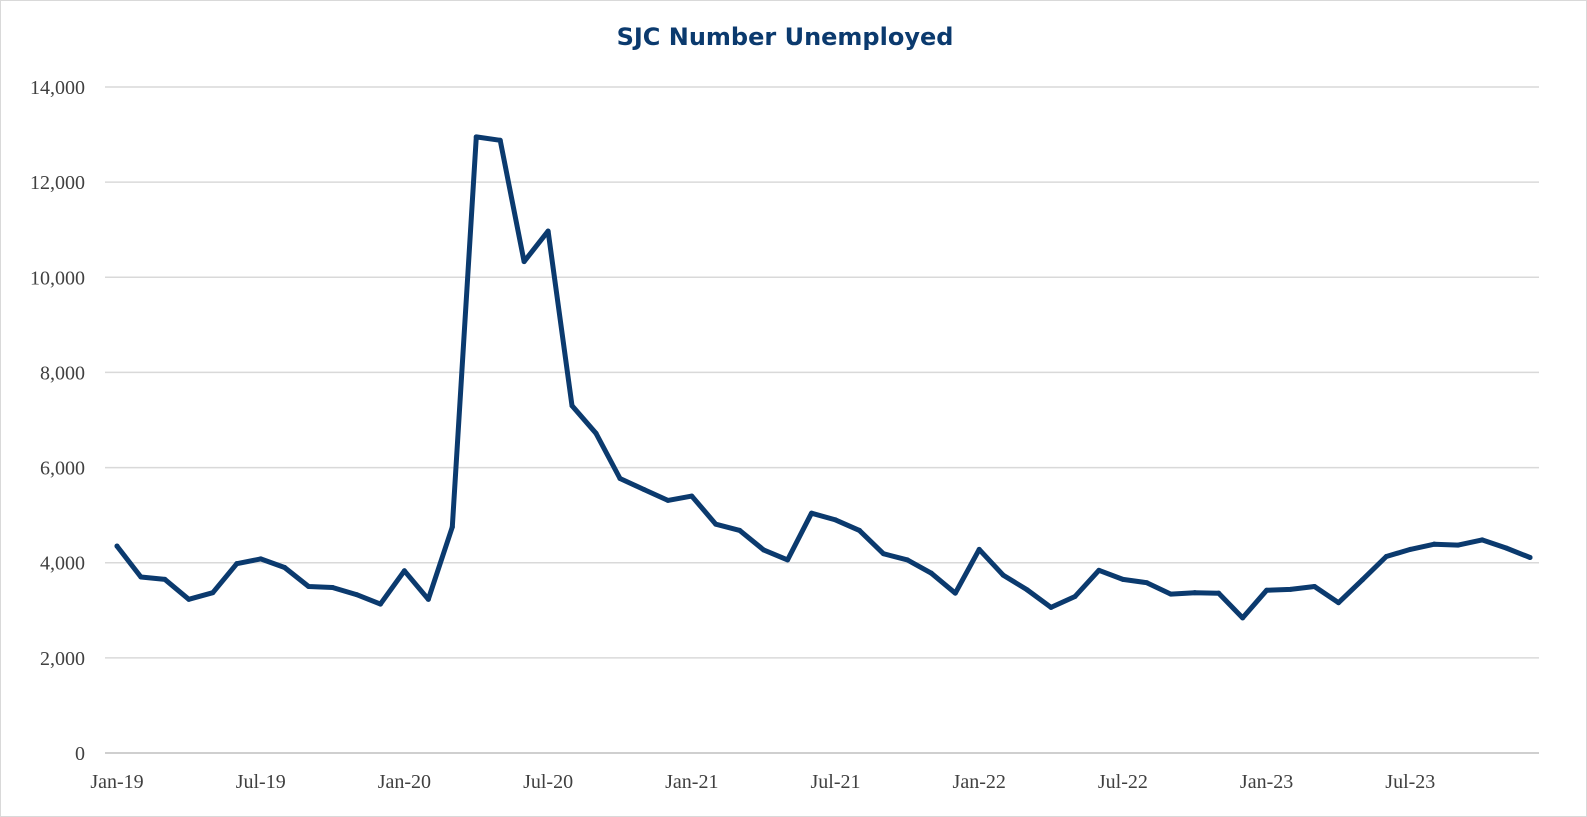 The height and width of the screenshot is (817, 1587). What do you see at coordinates (1123, 782) in the screenshot?
I see `x-tick-label: Jul-22` at bounding box center [1123, 782].